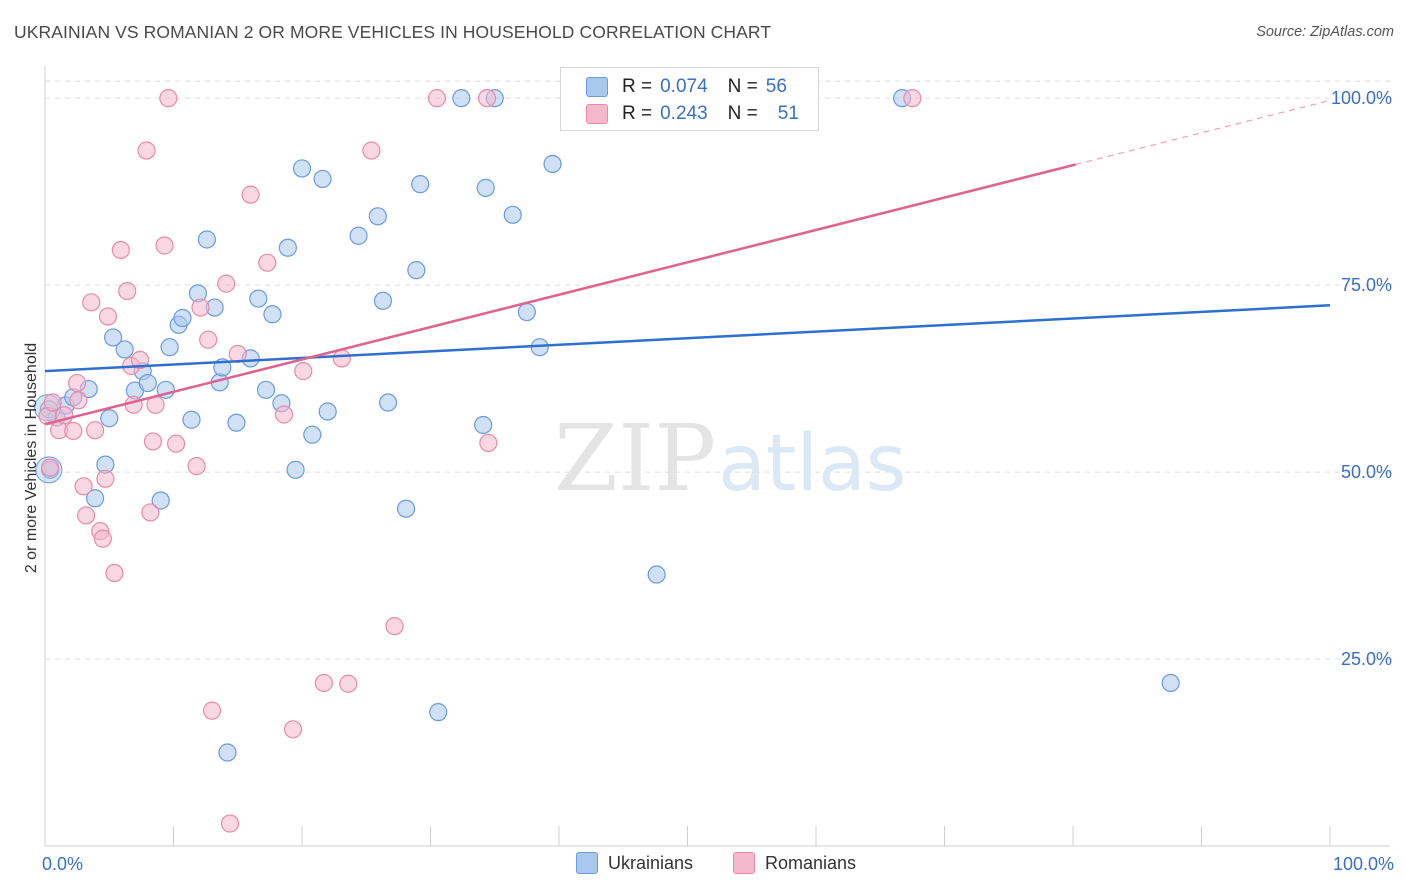 The image size is (1406, 892). I want to click on ukrainians-trend-line, so click(687, 338).